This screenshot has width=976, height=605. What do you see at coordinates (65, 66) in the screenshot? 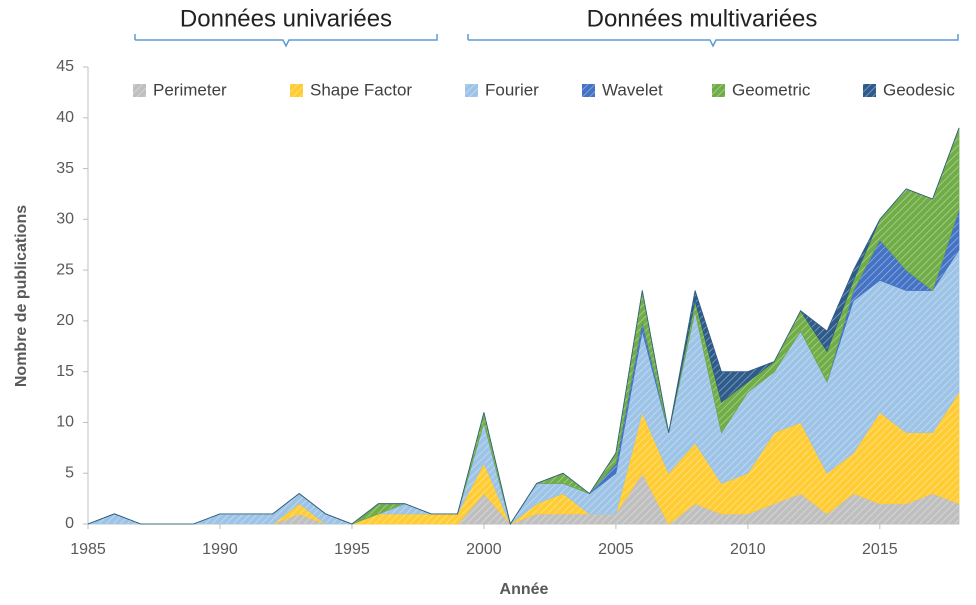
I see `y-tick-label: 45` at bounding box center [65, 66].